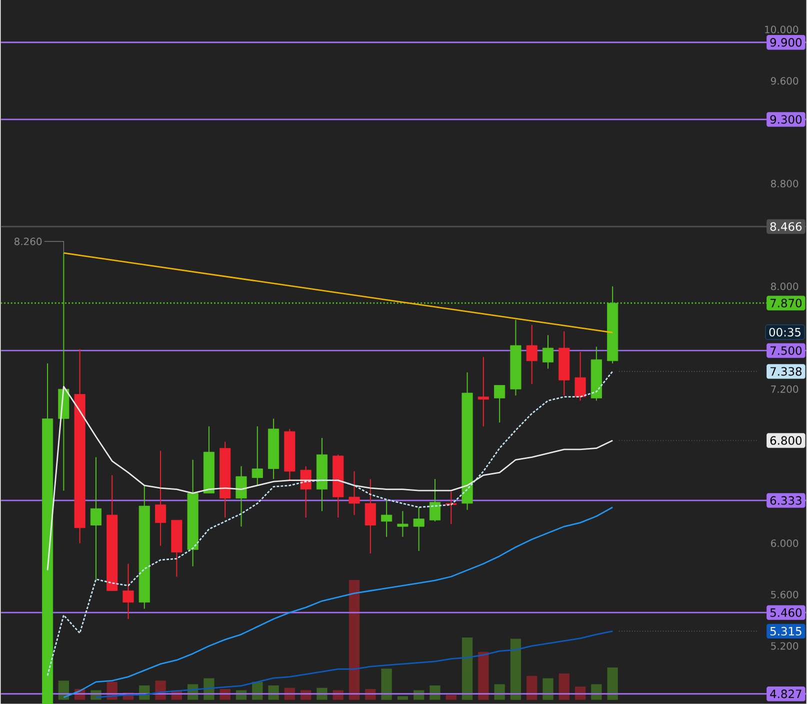 The width and height of the screenshot is (807, 704). What do you see at coordinates (786, 631) in the screenshot?
I see `data-label: 5.315` at bounding box center [786, 631].